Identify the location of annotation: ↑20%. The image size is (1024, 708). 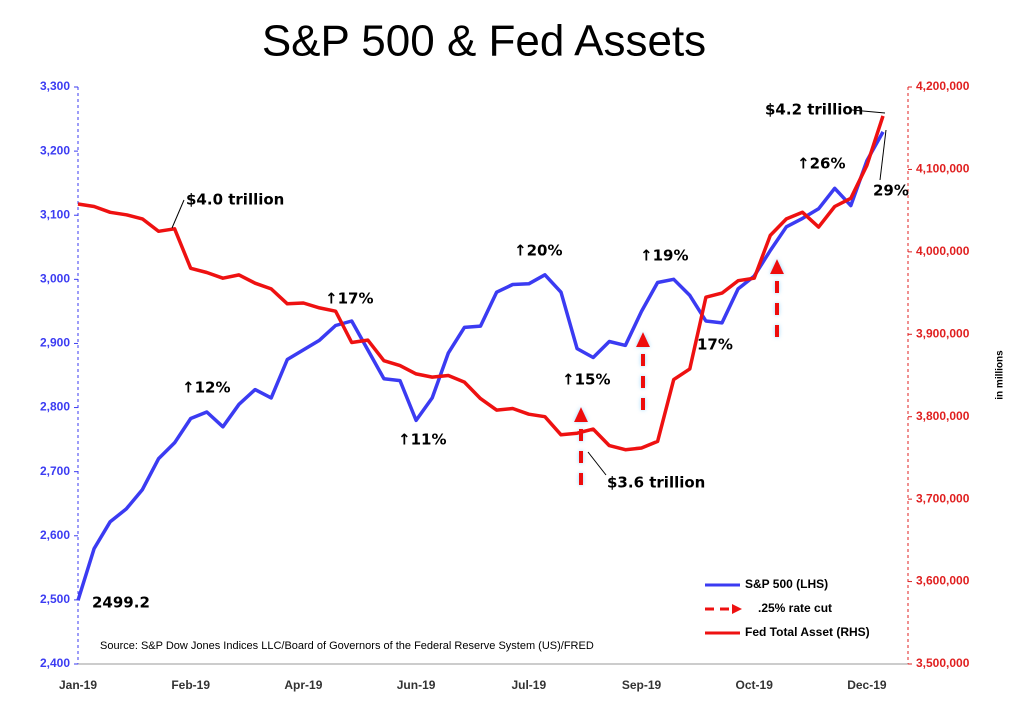
(538, 251).